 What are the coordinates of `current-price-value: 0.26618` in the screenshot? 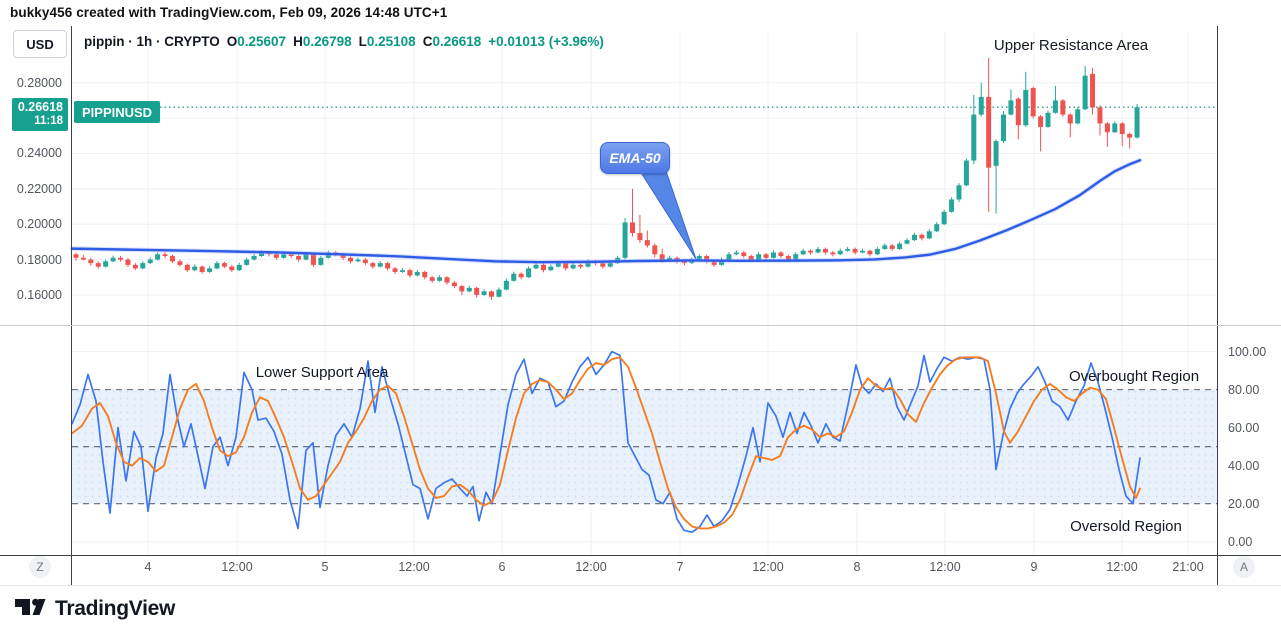 It's located at (40, 107).